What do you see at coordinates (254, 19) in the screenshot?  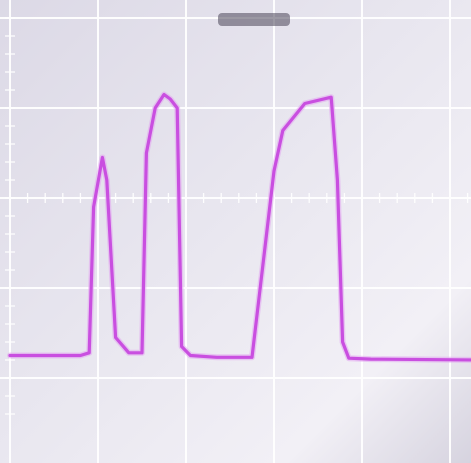 I see `blurred-label-mark` at bounding box center [254, 19].